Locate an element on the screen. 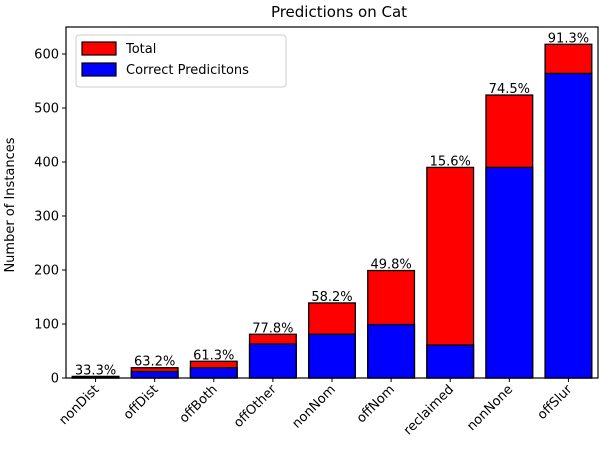 The width and height of the screenshot is (612, 454). bar-percent-label: 61.3% is located at coordinates (213, 355).